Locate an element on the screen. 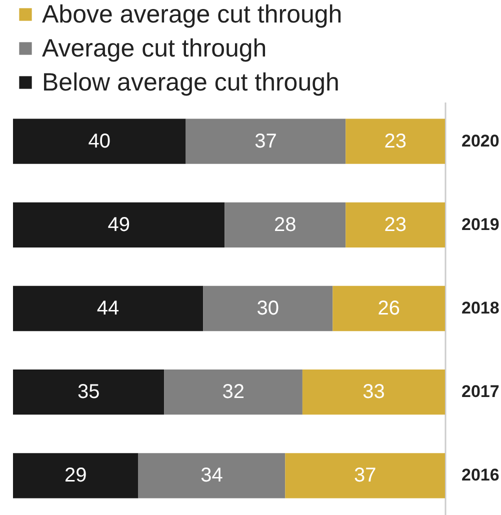 This screenshot has width=501, height=515. data-label: 29 is located at coordinates (75, 475).